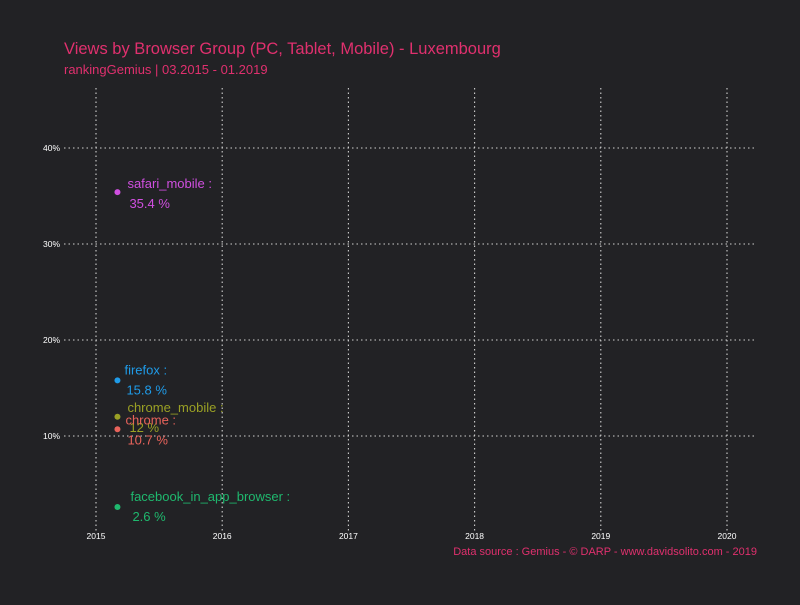 This screenshot has height=605, width=800. Describe the element at coordinates (117, 429) in the screenshot. I see `point-chrome` at that location.